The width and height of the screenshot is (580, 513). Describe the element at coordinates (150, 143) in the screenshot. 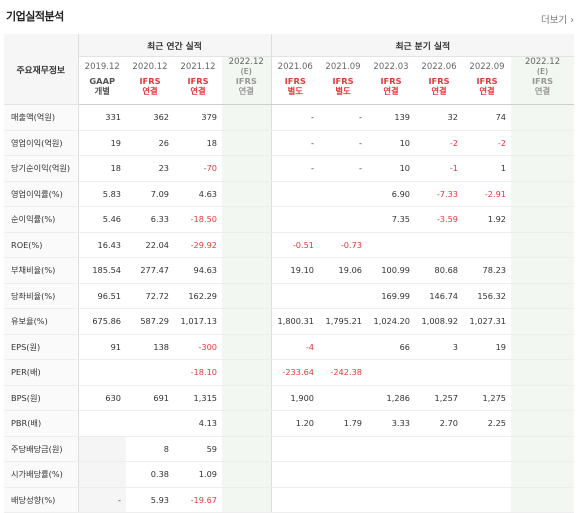

I see `table-cell: 26` at that location.